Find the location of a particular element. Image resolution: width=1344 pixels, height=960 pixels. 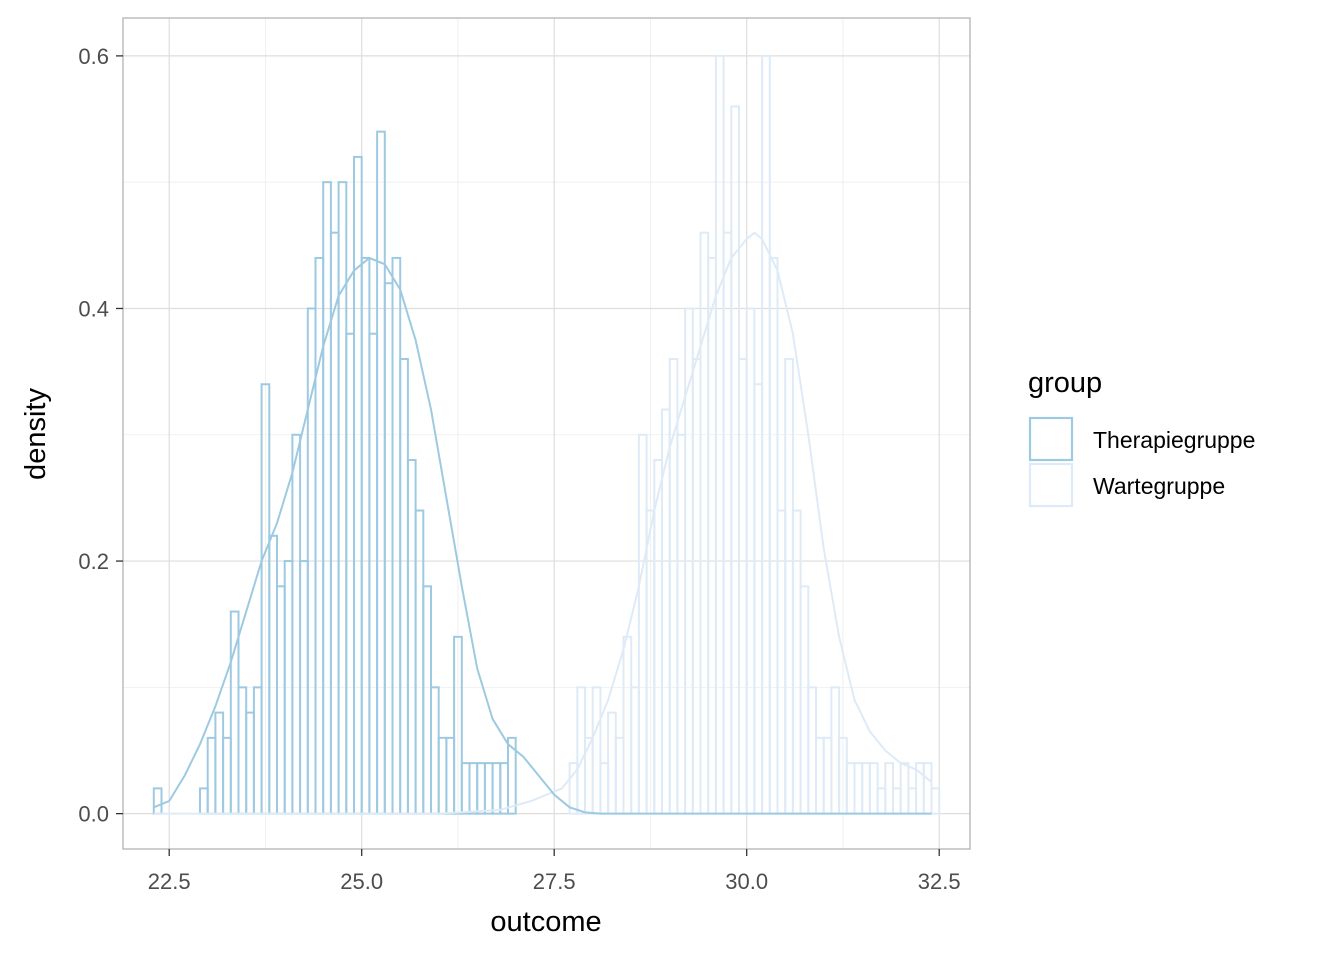

x-tick-label: 30.0 is located at coordinates (746, 881).